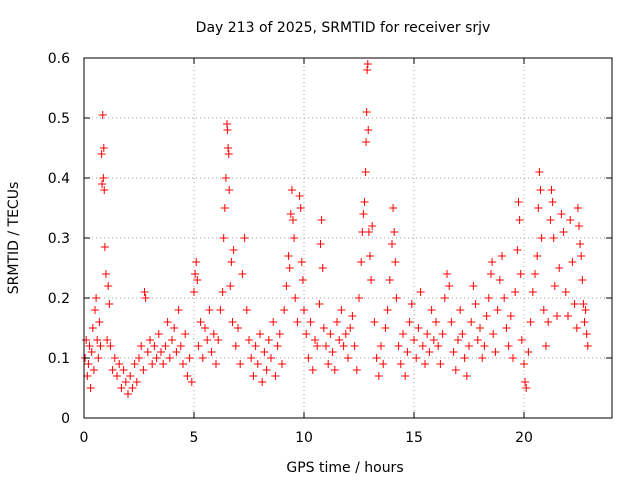 This screenshot has height=480, width=640. I want to click on x-tick-label: 10, so click(304, 438).